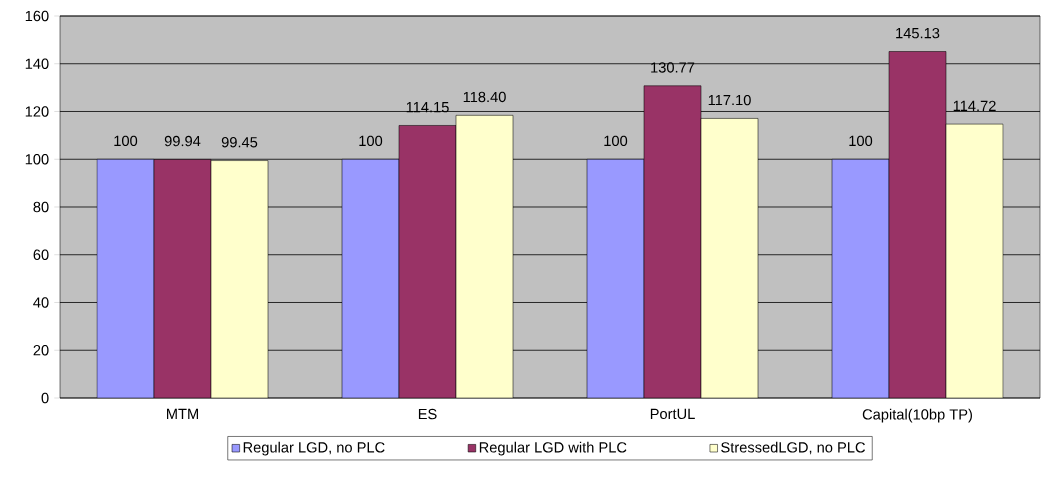 The height and width of the screenshot is (486, 1054). I want to click on x-tick-label: ES, so click(427, 414).